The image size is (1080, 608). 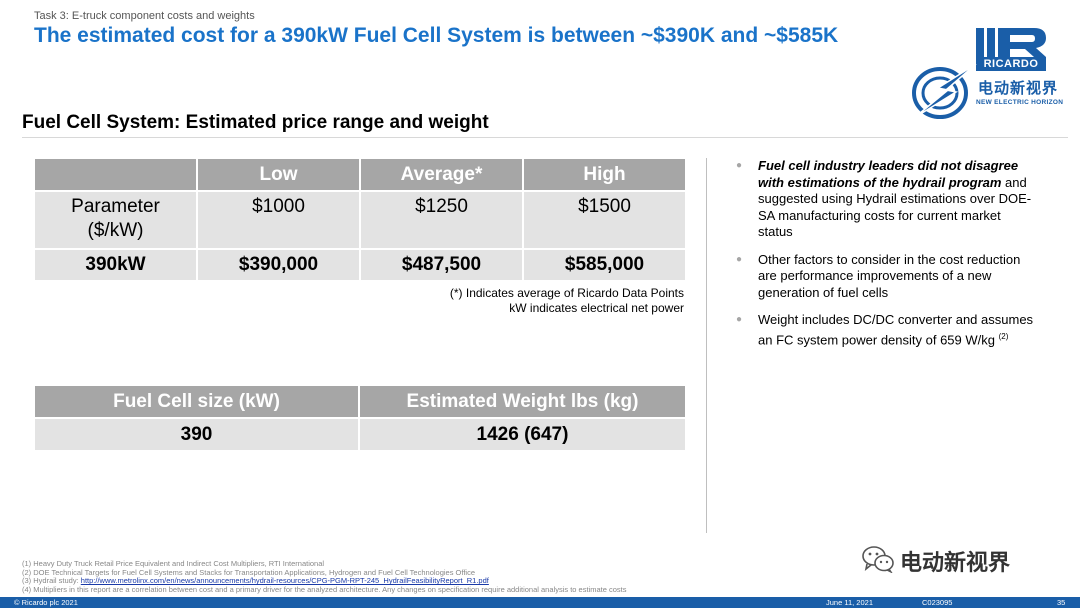 What do you see at coordinates (1020, 102) in the screenshot?
I see `brand-english-name: NEW ELECTRIC HORIZON` at bounding box center [1020, 102].